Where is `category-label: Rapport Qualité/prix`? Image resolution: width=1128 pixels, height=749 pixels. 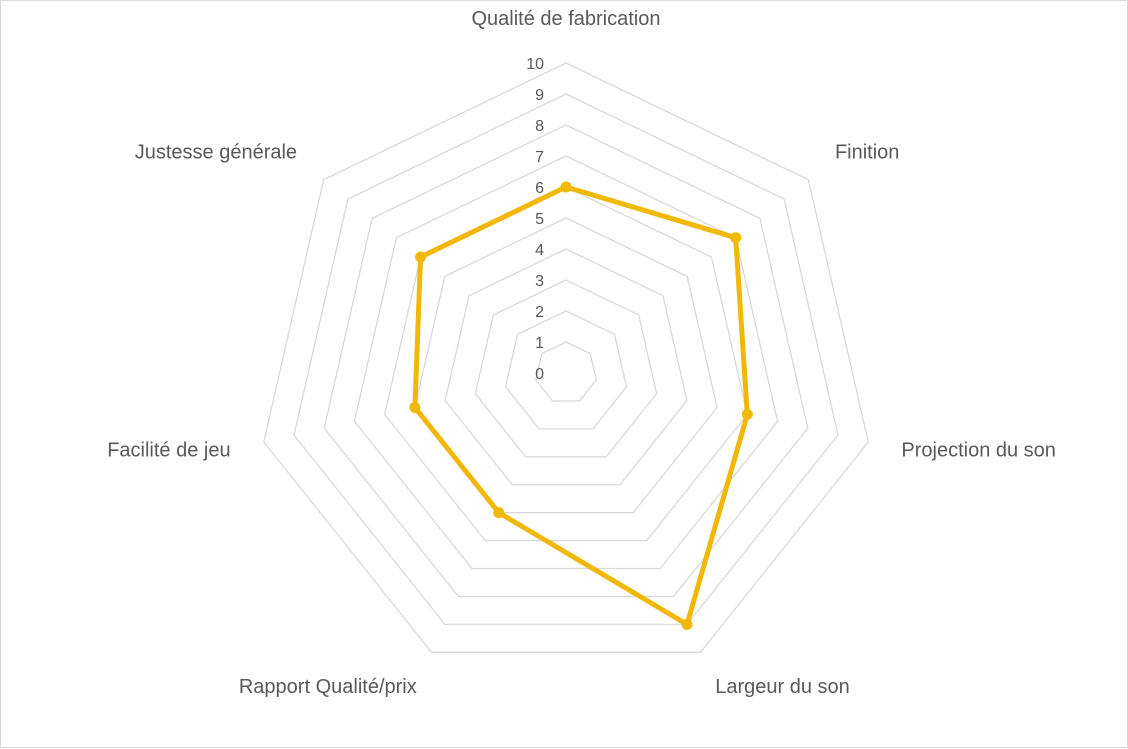 category-label: Rapport Qualité/prix is located at coordinates (328, 687).